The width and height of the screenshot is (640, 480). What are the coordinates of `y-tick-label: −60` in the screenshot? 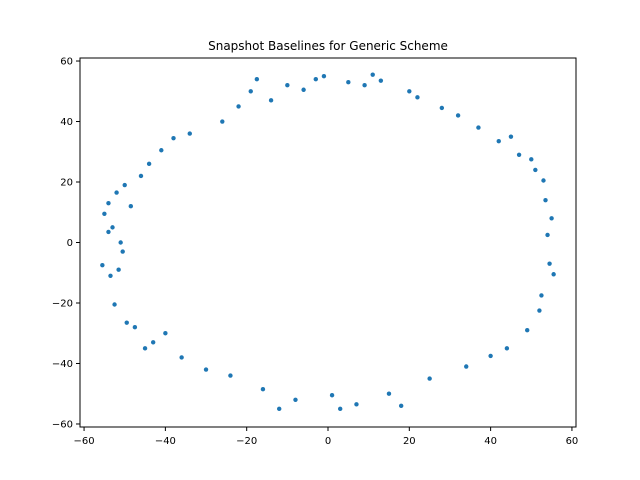 It's located at (62, 424).